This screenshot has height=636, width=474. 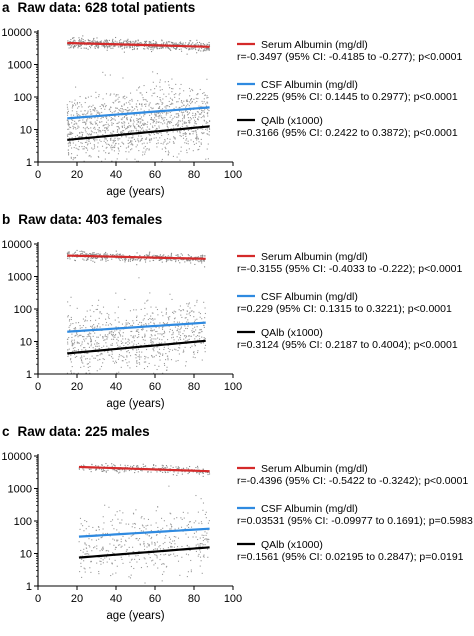 I want to click on scatter-points, so click(x=144, y=523).